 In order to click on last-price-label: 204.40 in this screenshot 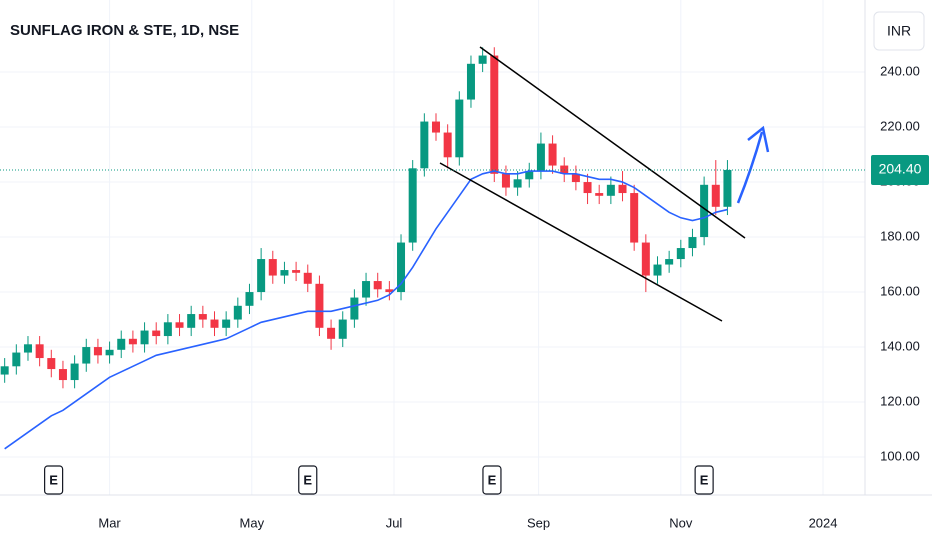, I will do `click(900, 169)`.